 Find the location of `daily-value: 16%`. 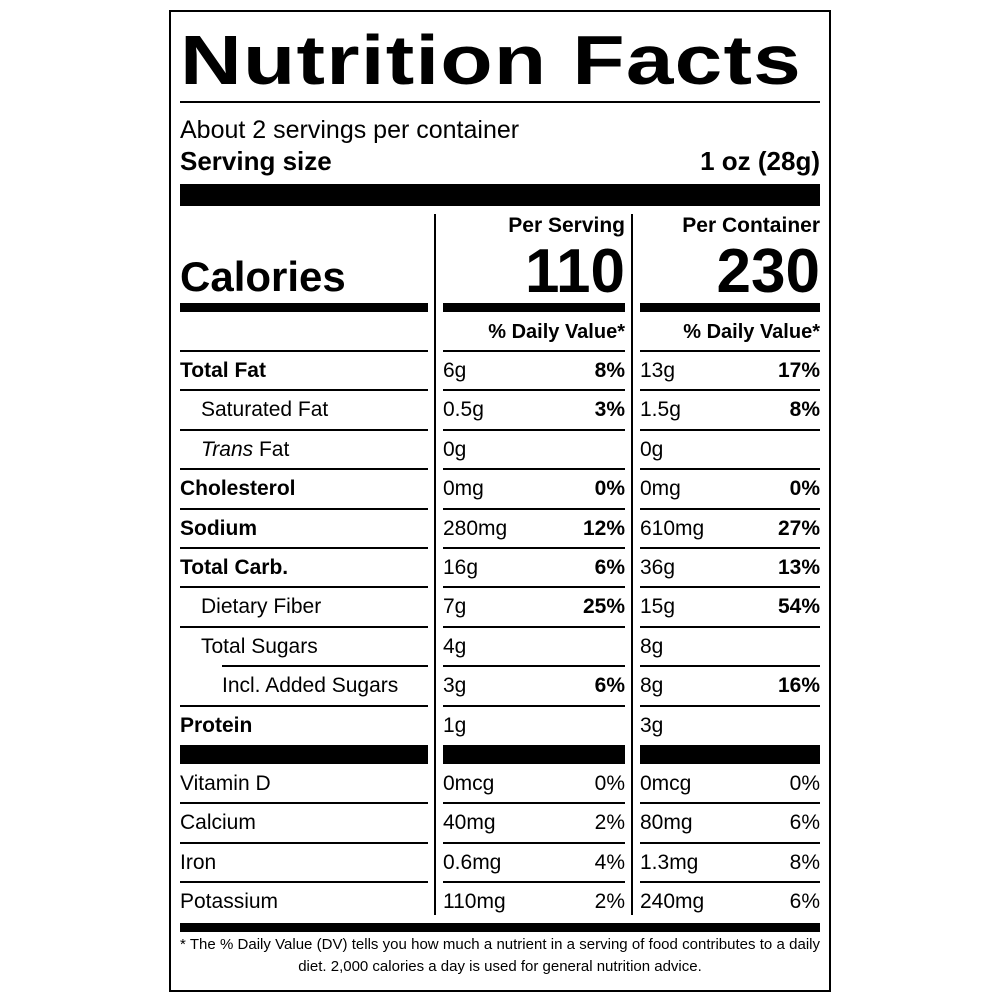

daily-value: 16% is located at coordinates (798, 686).